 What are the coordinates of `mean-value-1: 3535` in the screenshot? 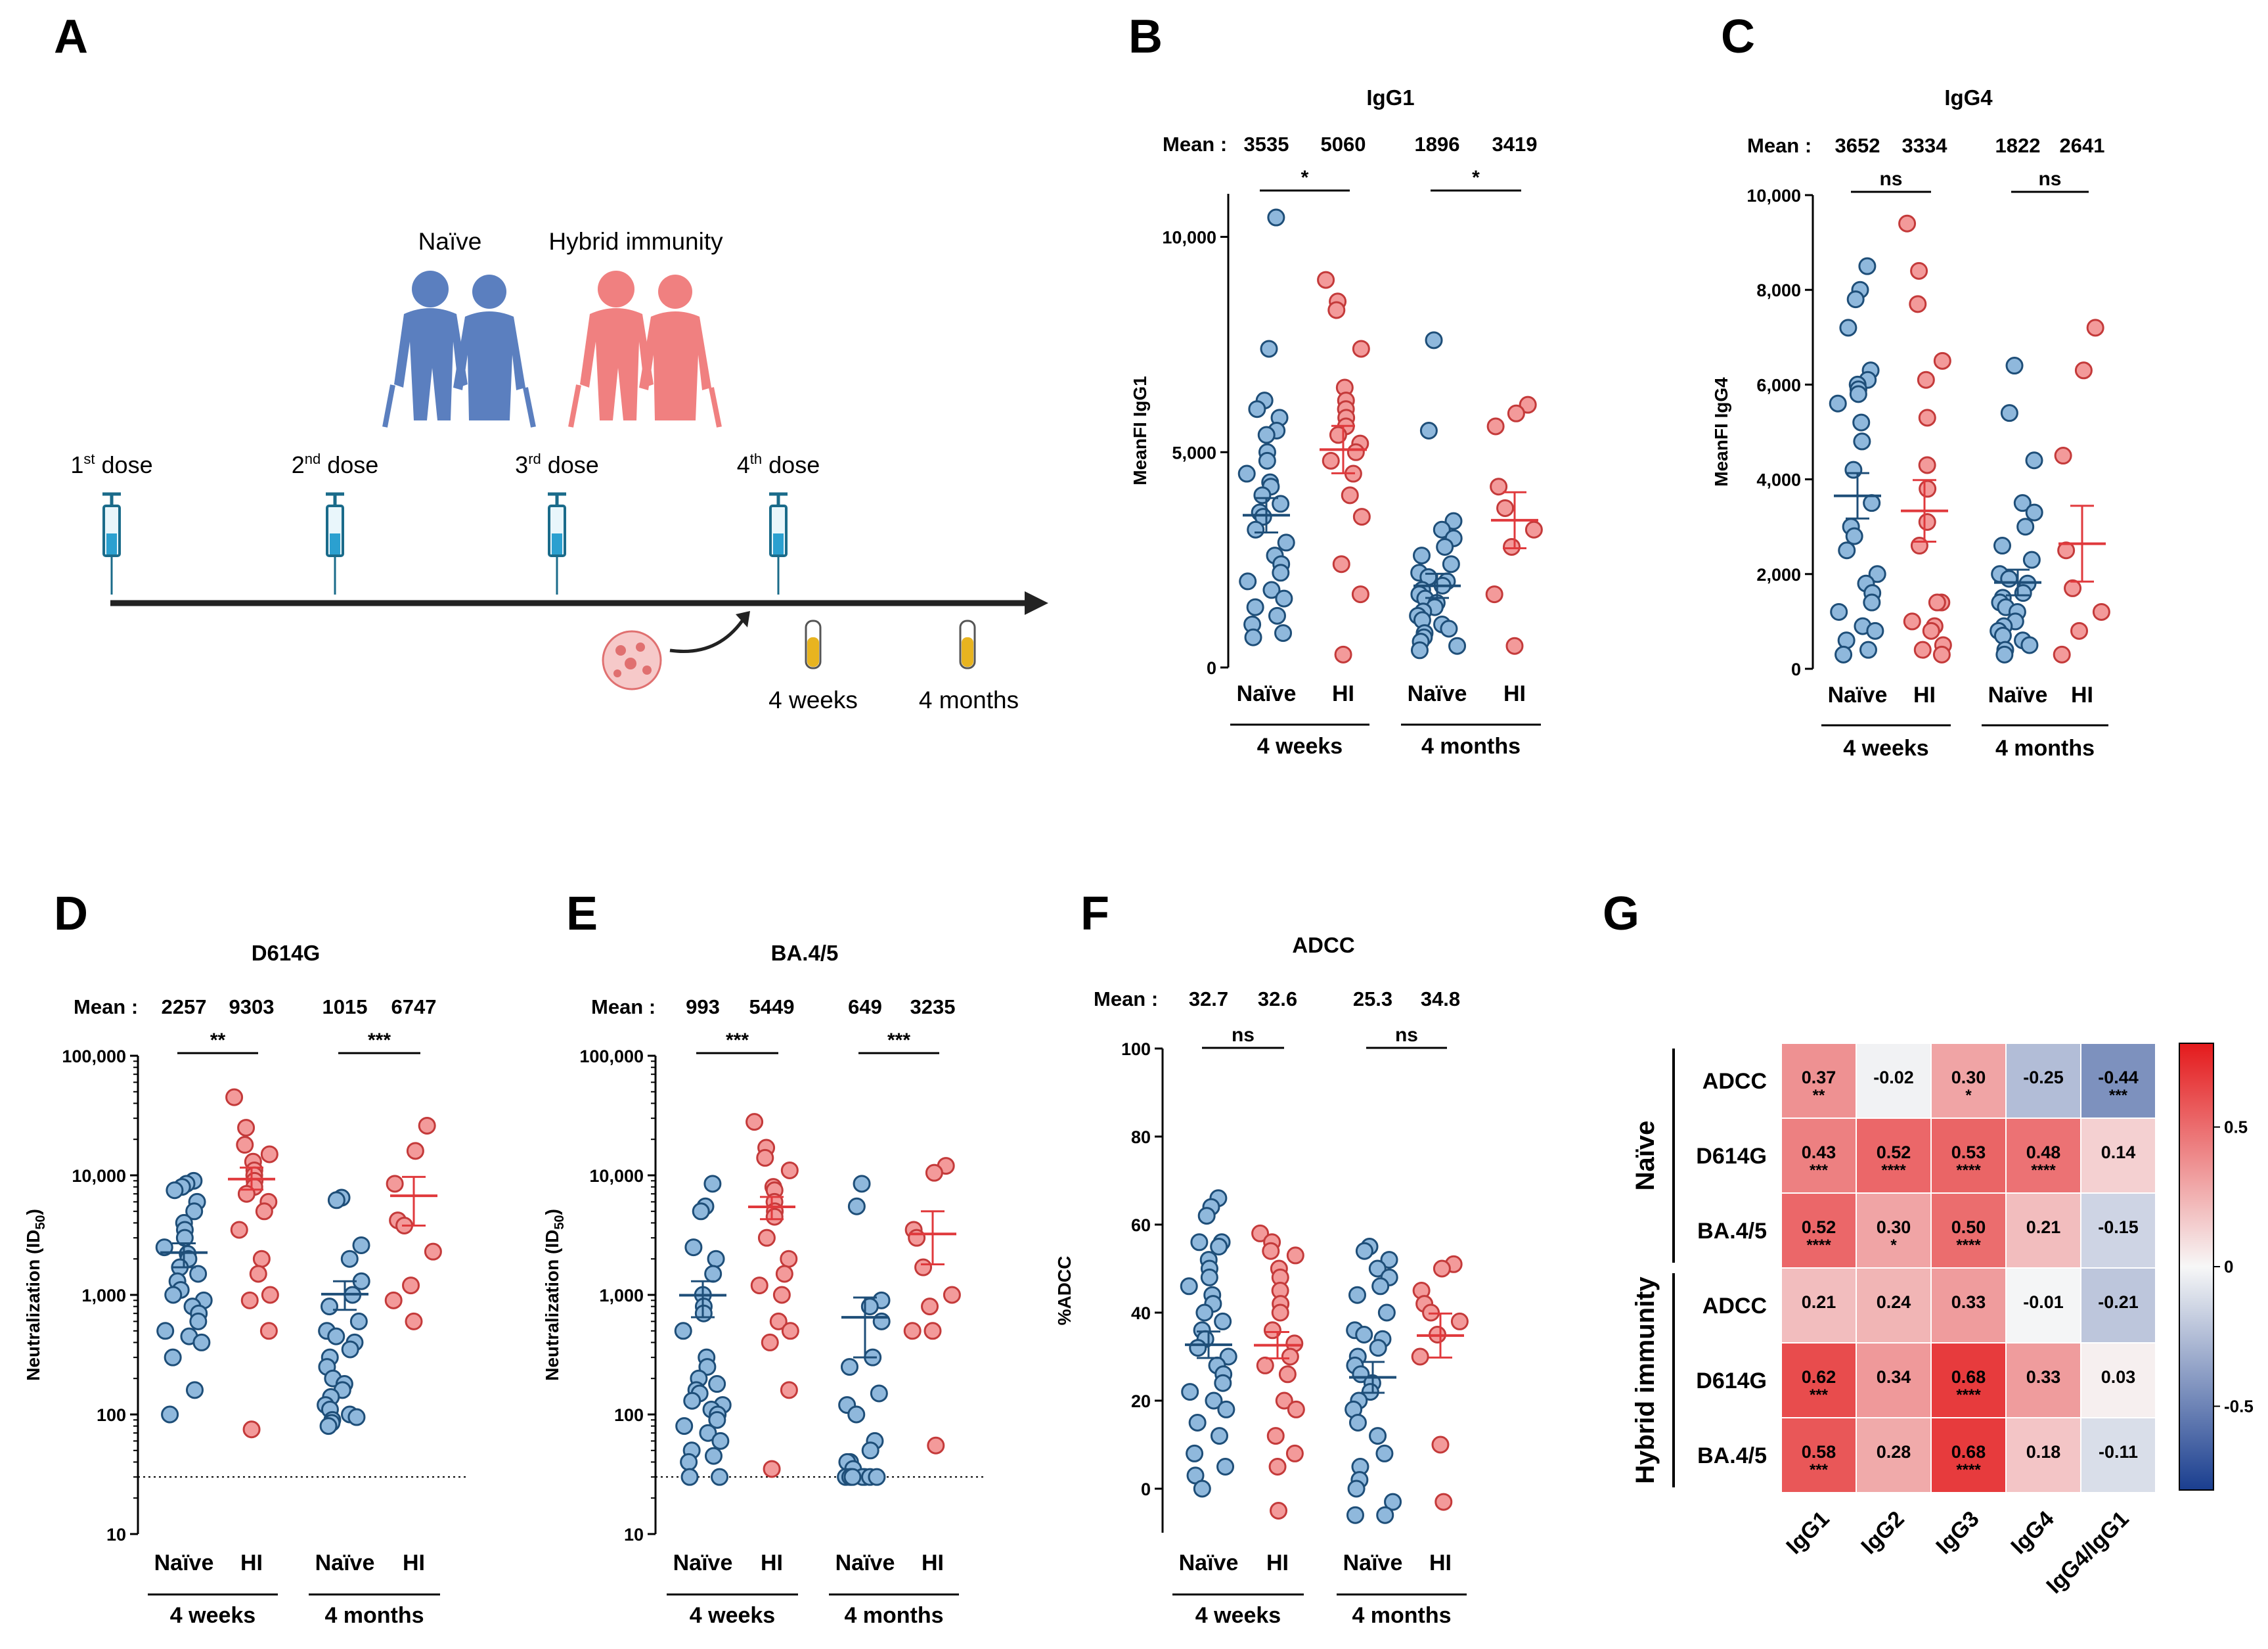 It's located at (1266, 144).